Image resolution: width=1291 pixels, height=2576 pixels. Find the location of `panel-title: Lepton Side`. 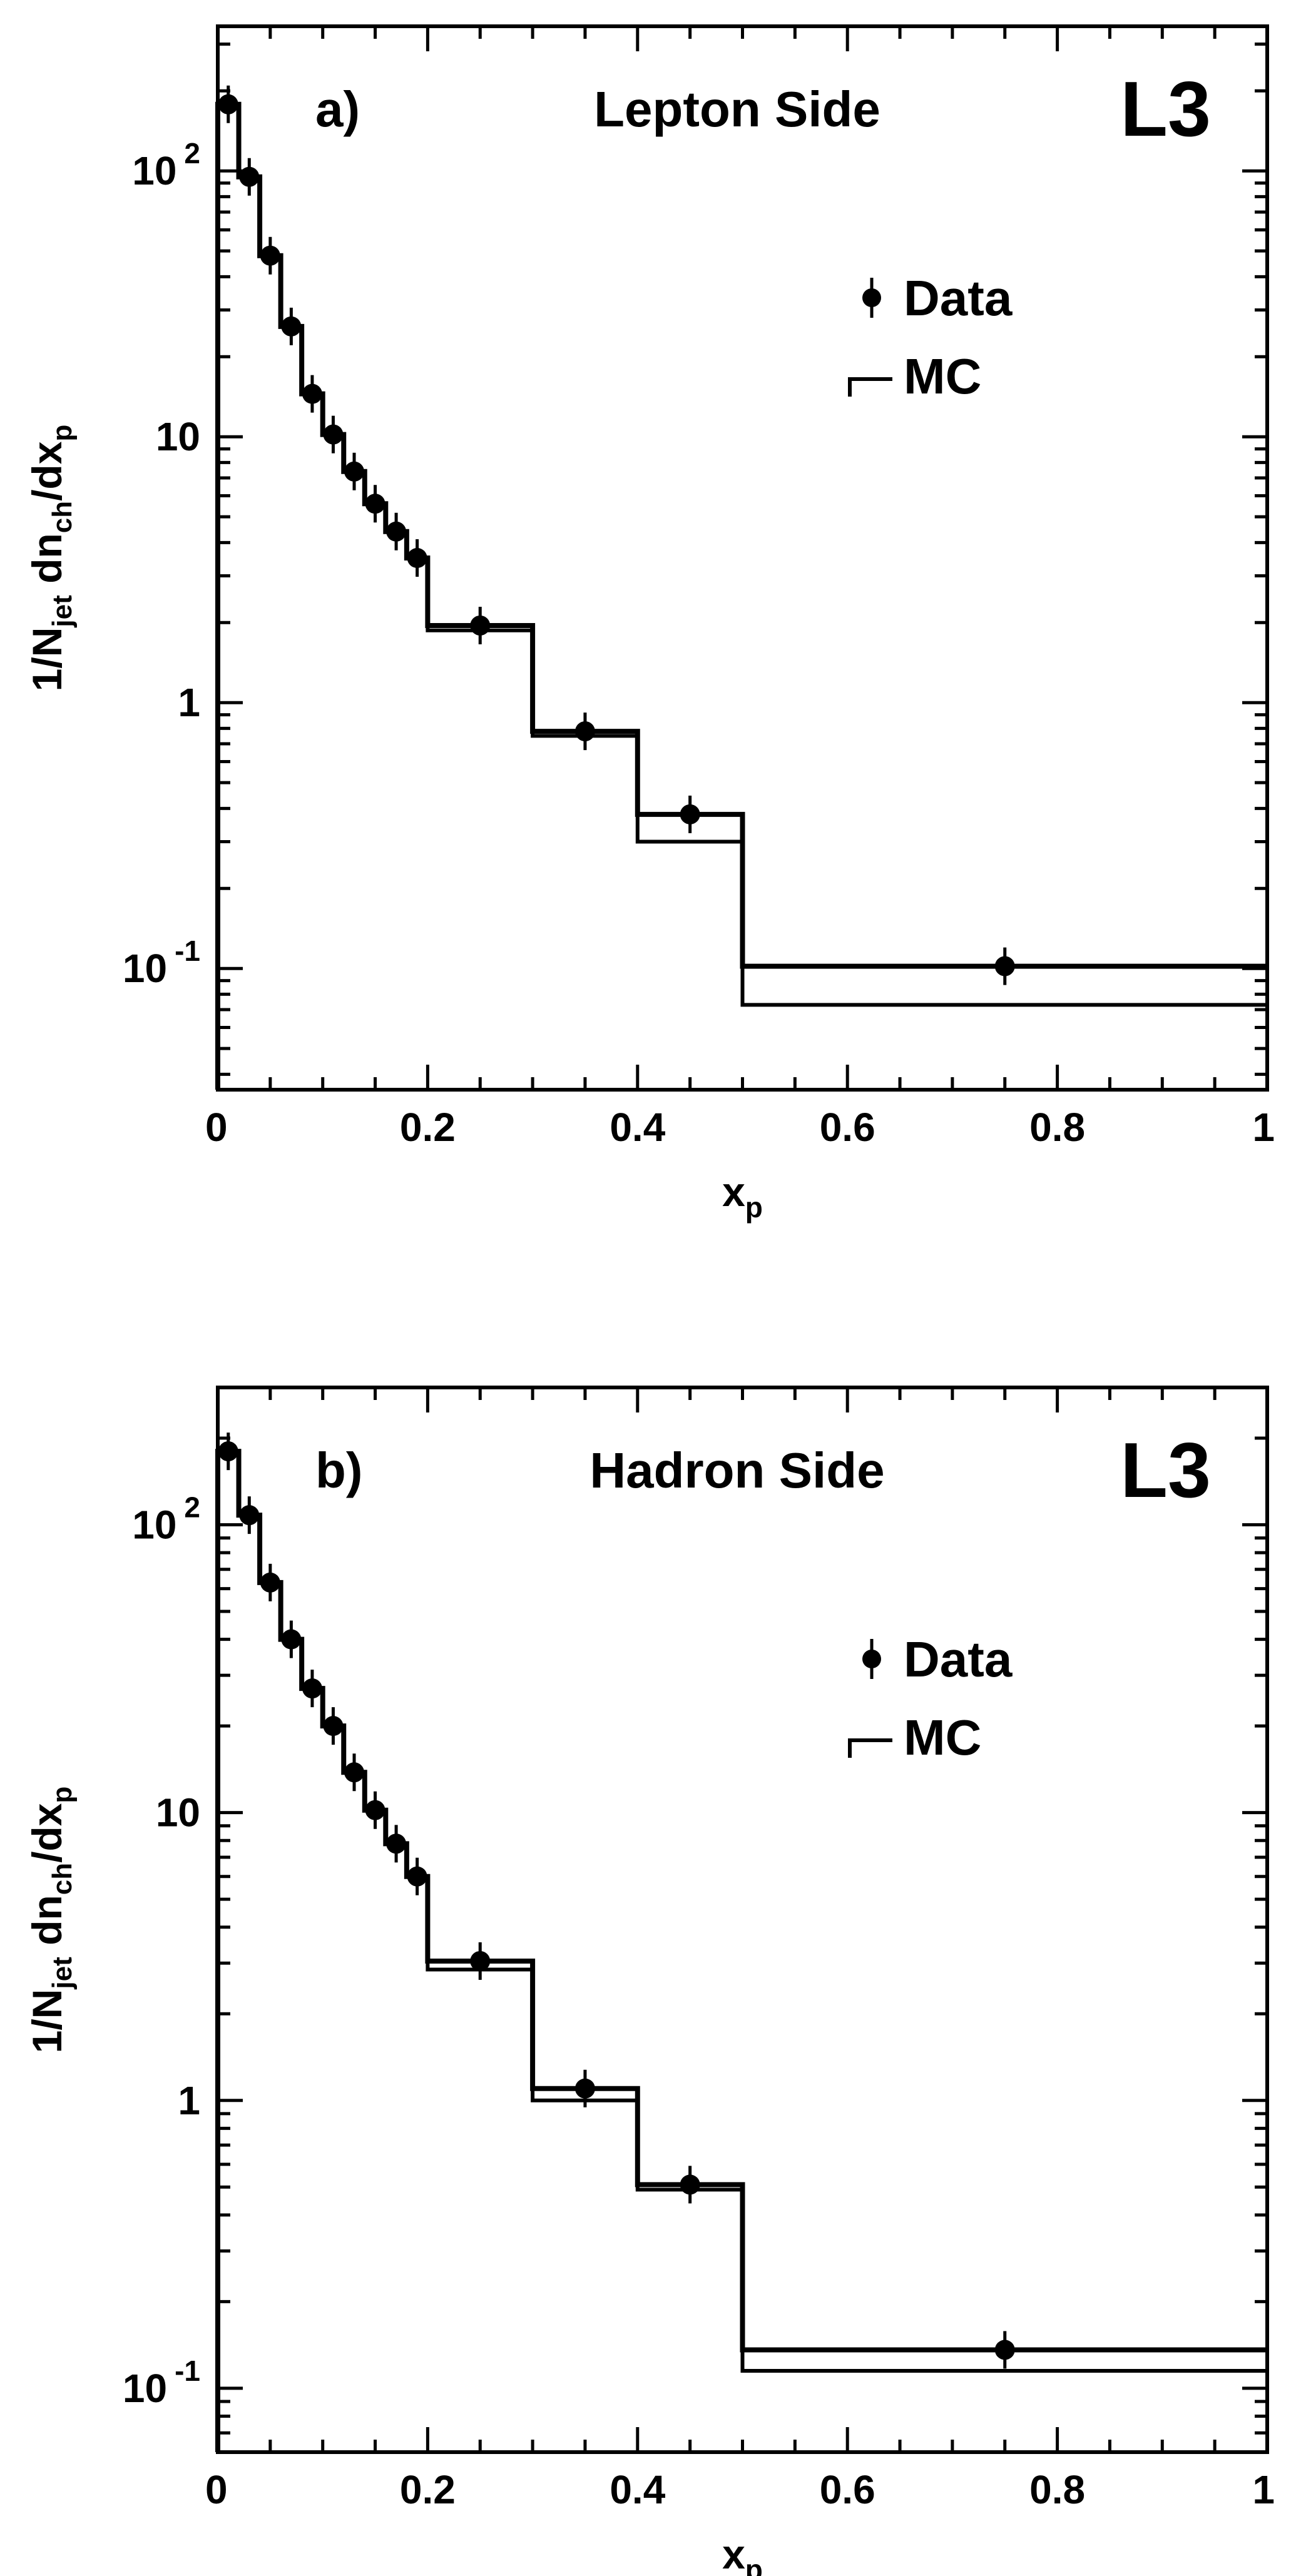

panel-title: Lepton Side is located at coordinates (737, 109).